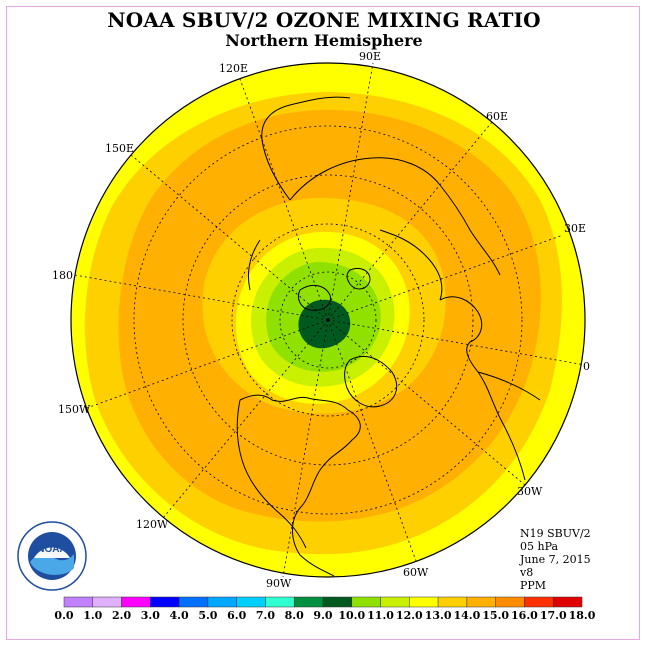  What do you see at coordinates (152, 524) in the screenshot?
I see `lon-label-120w: 120W` at bounding box center [152, 524].